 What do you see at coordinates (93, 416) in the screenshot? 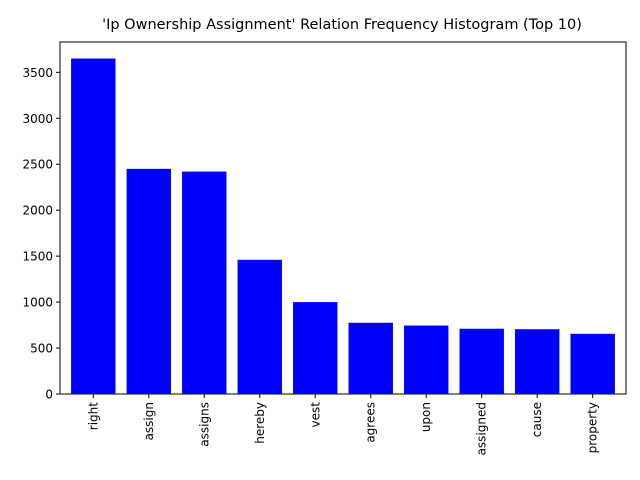
I see `x-tick-label-right: right` at bounding box center [93, 416].